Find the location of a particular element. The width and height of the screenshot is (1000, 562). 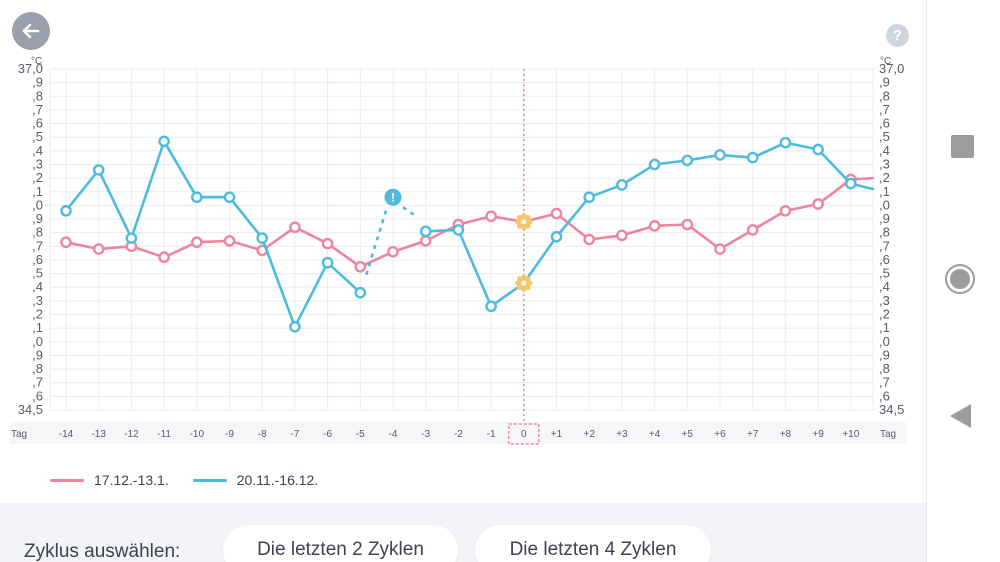

help-button: ? is located at coordinates (897, 35).